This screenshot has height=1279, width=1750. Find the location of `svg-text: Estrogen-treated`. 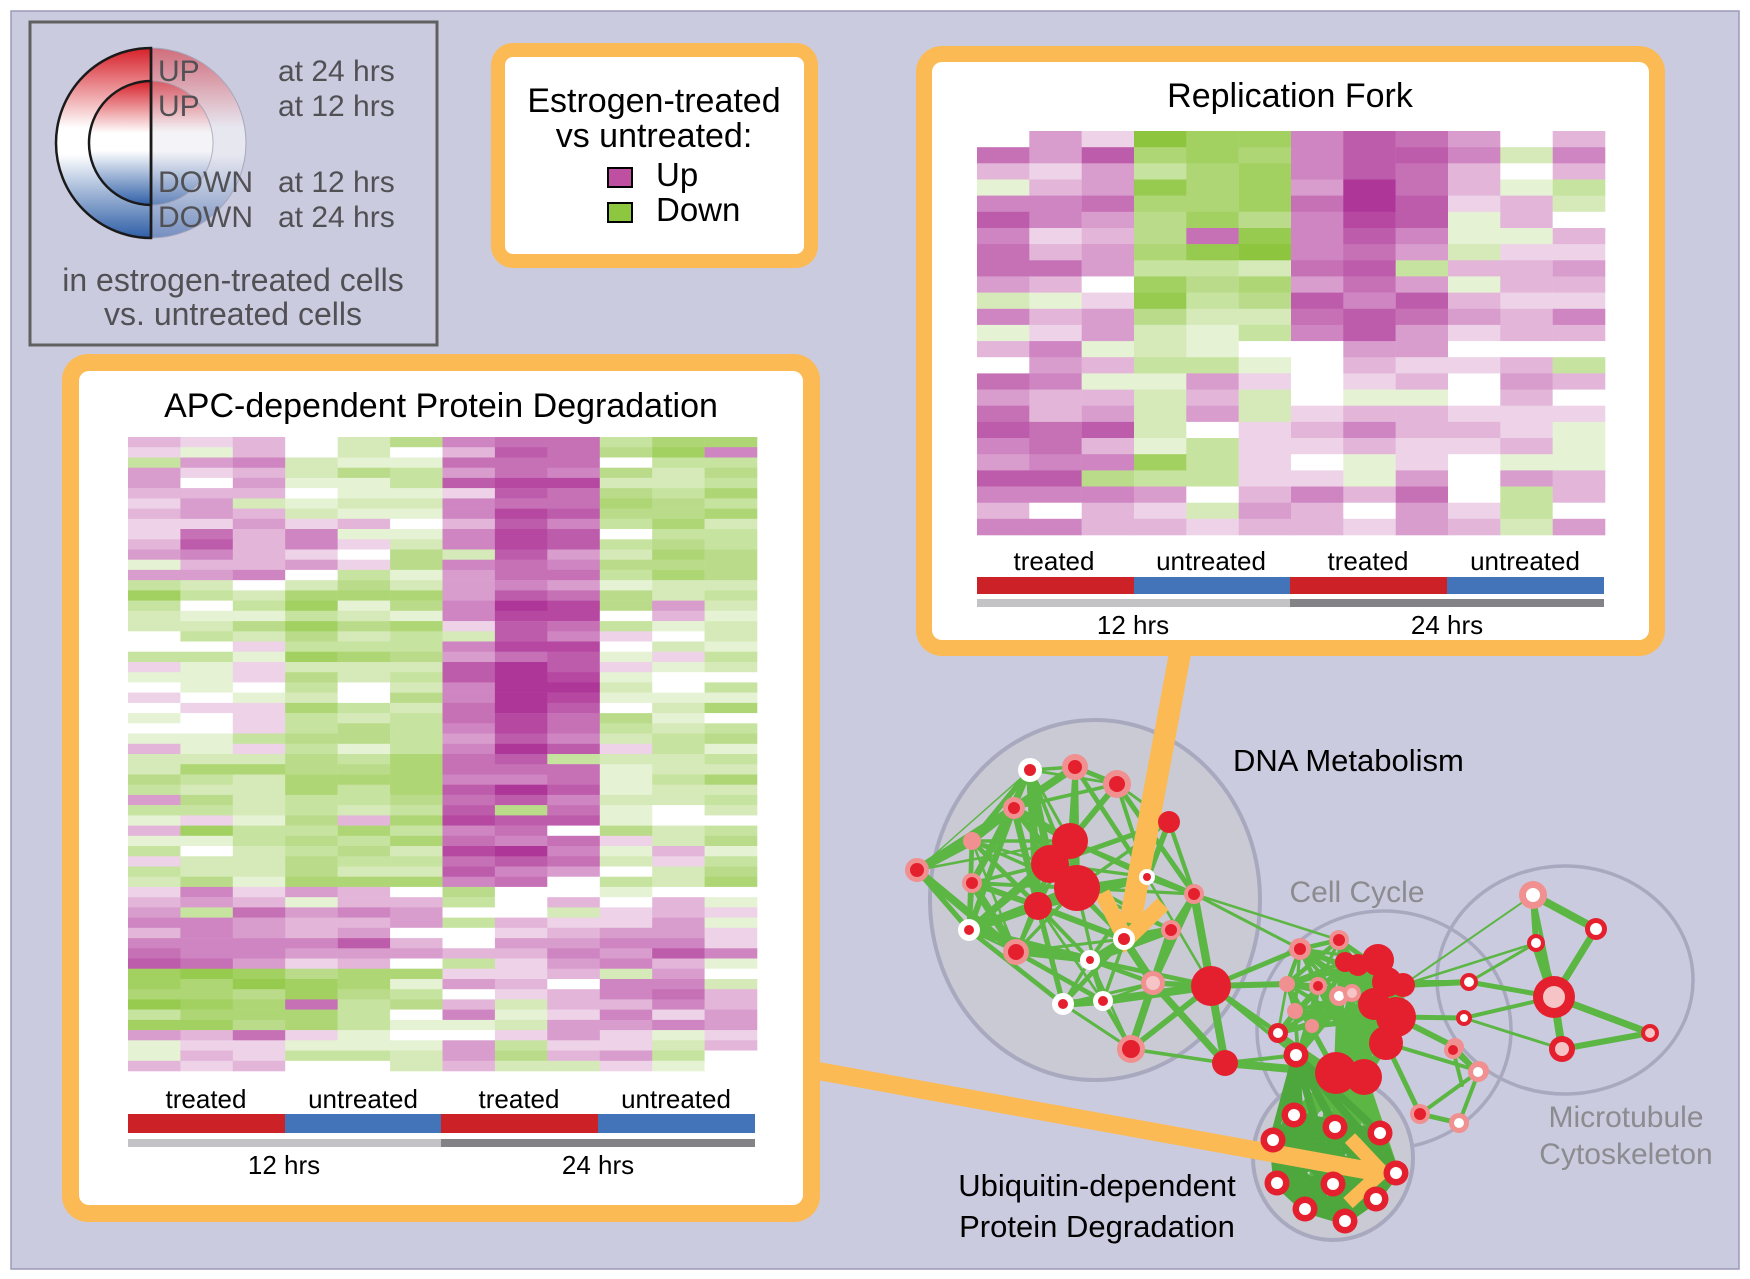

svg-text: Estrogen-treated is located at coordinates (653, 101).